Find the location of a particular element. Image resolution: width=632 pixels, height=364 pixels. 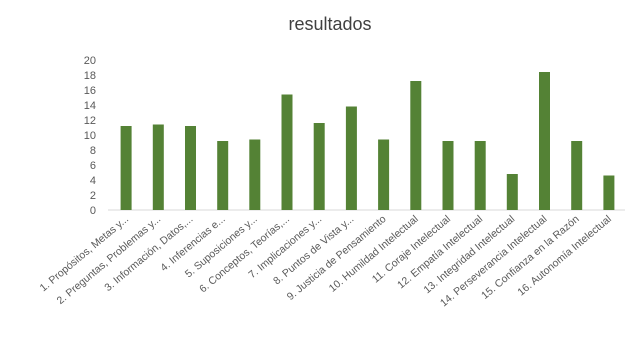

y-tick-label: 18 is located at coordinates (90, 76).